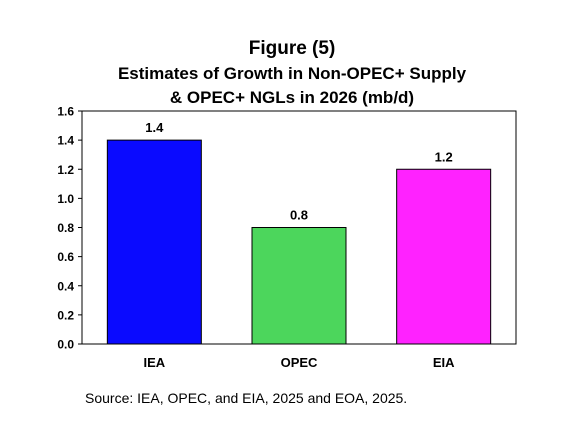 The width and height of the screenshot is (584, 445). I want to click on bar-iea, so click(154, 242).